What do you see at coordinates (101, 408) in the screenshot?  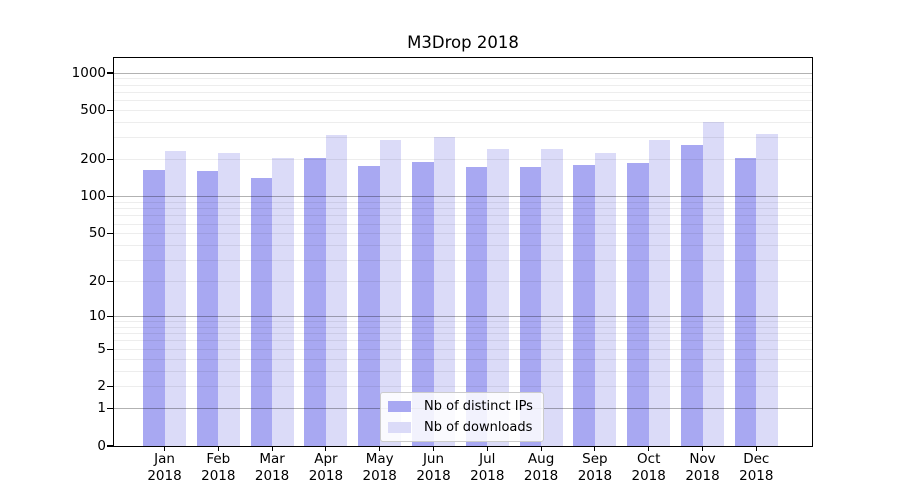 I see `y-tick-label-1: 1` at bounding box center [101, 408].